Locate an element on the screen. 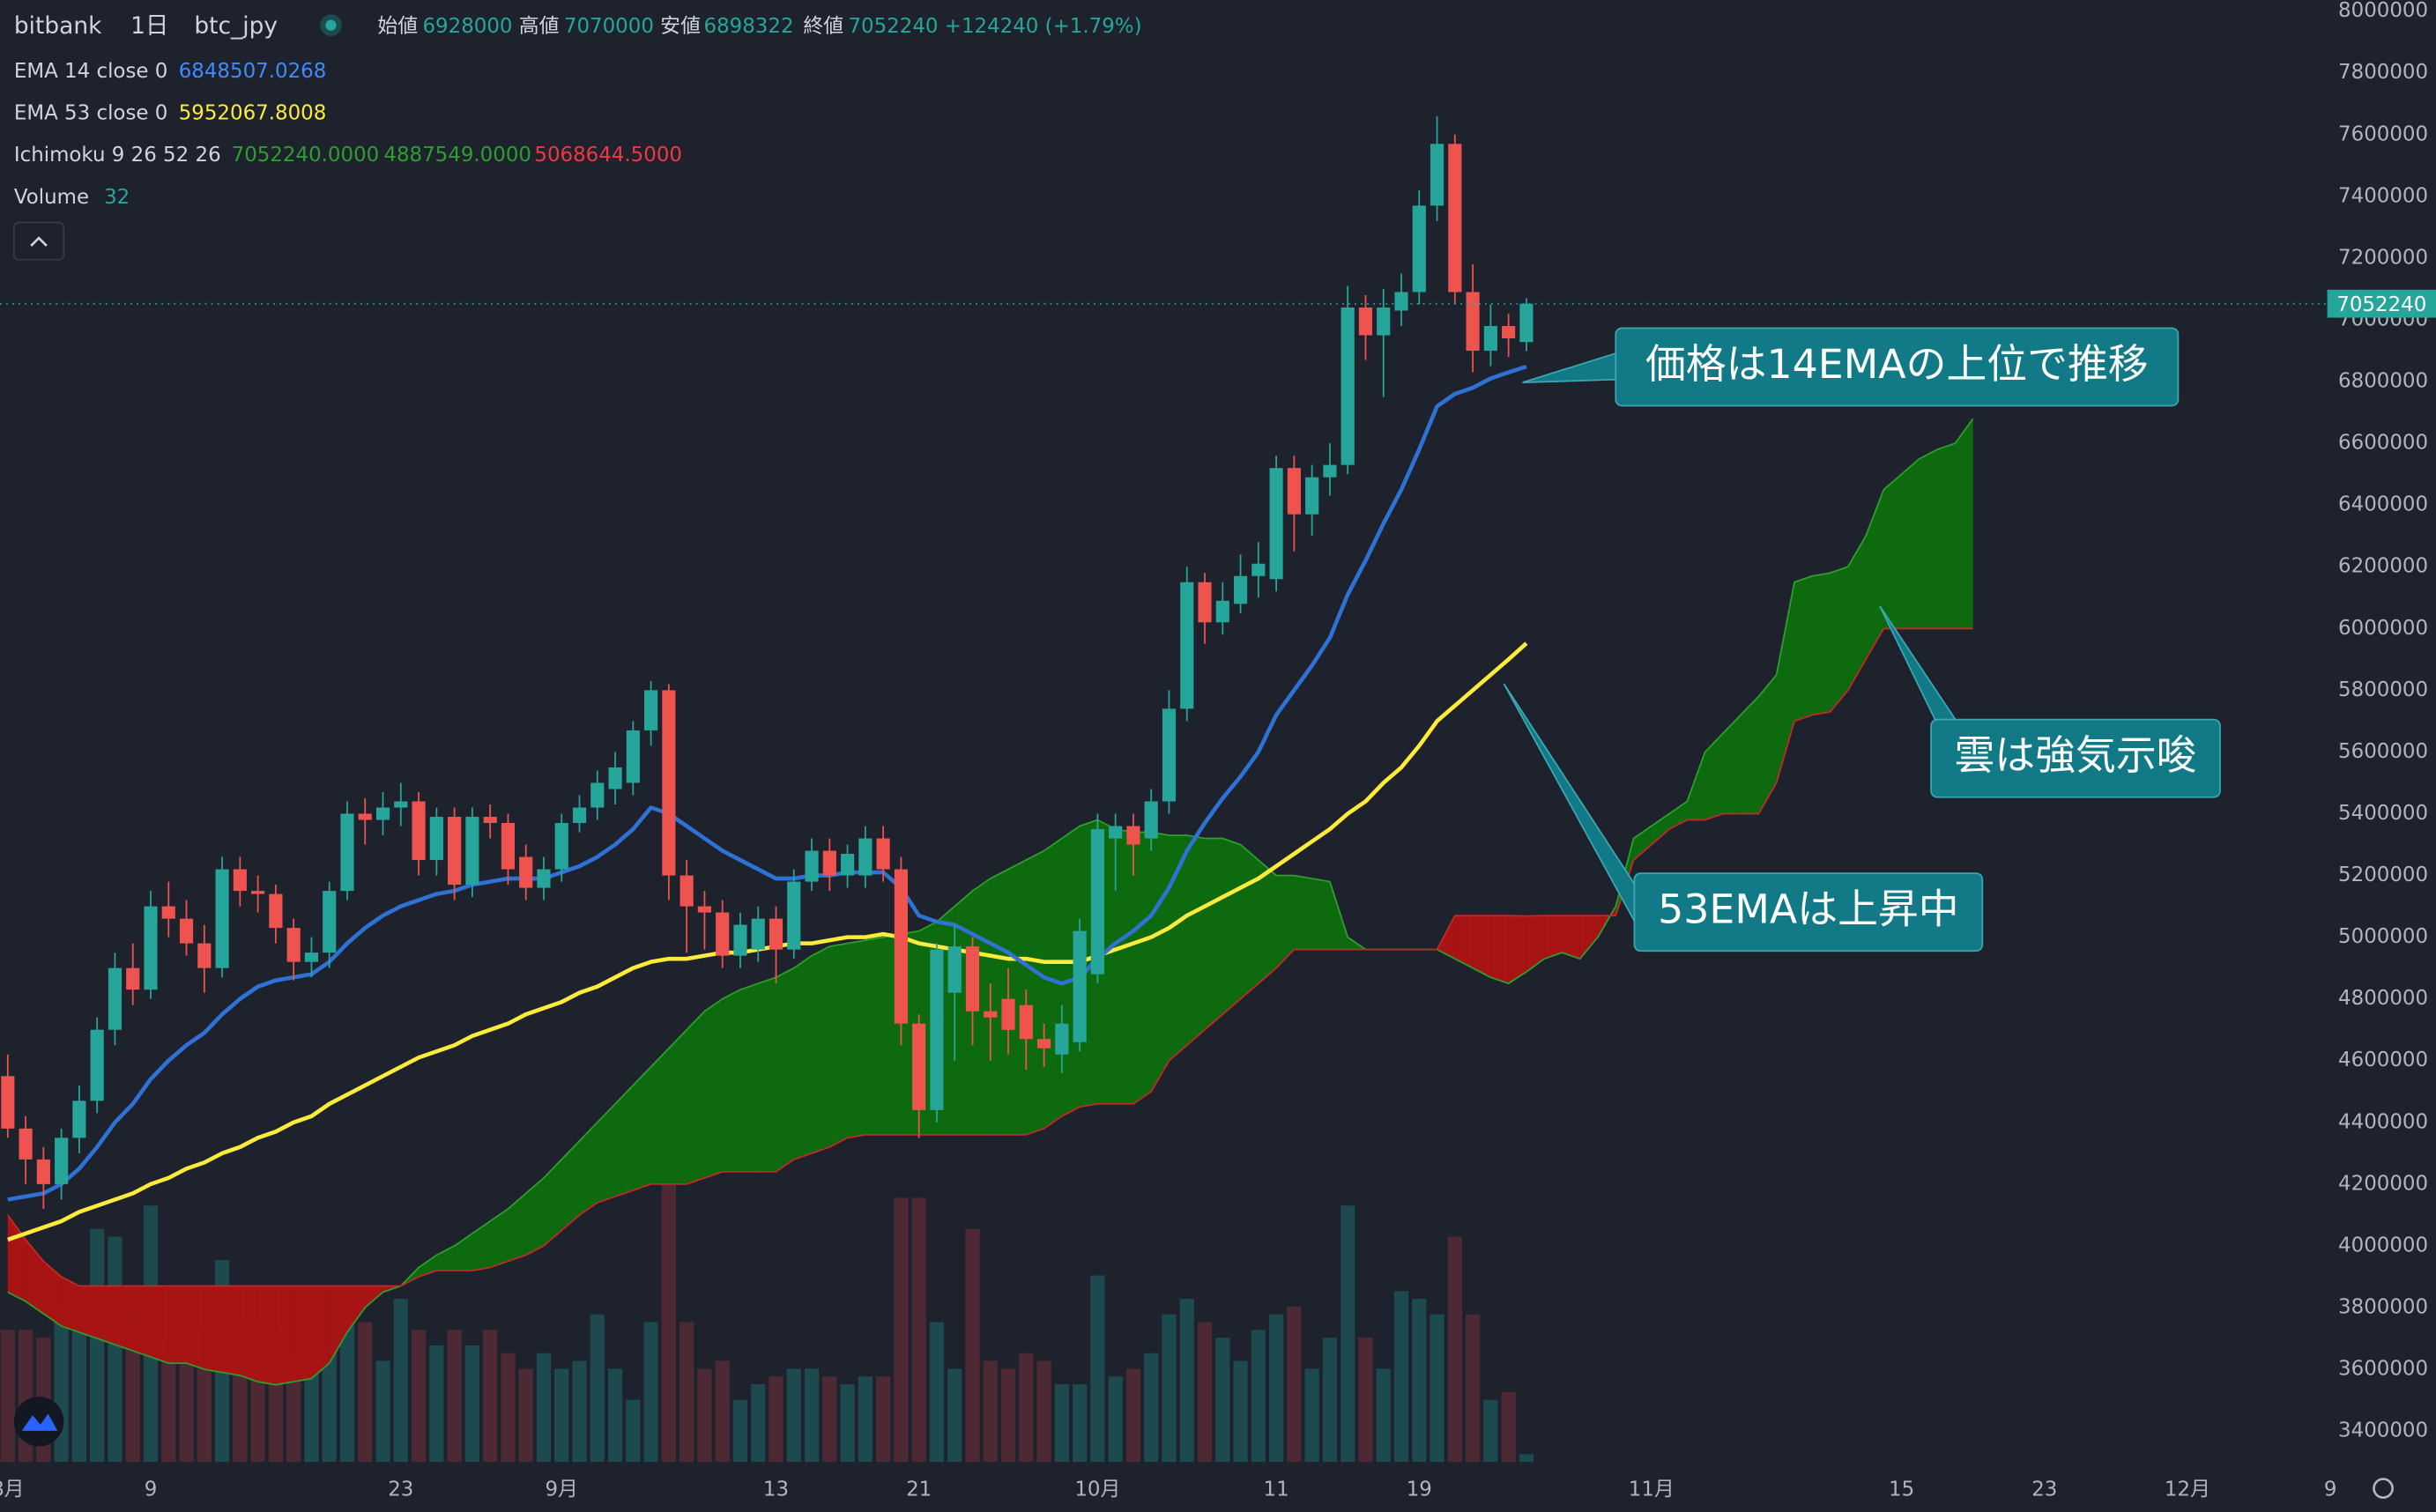 The height and width of the screenshot is (1512, 2436). annotation: 雲は強気示唆 is located at coordinates (2076, 755).